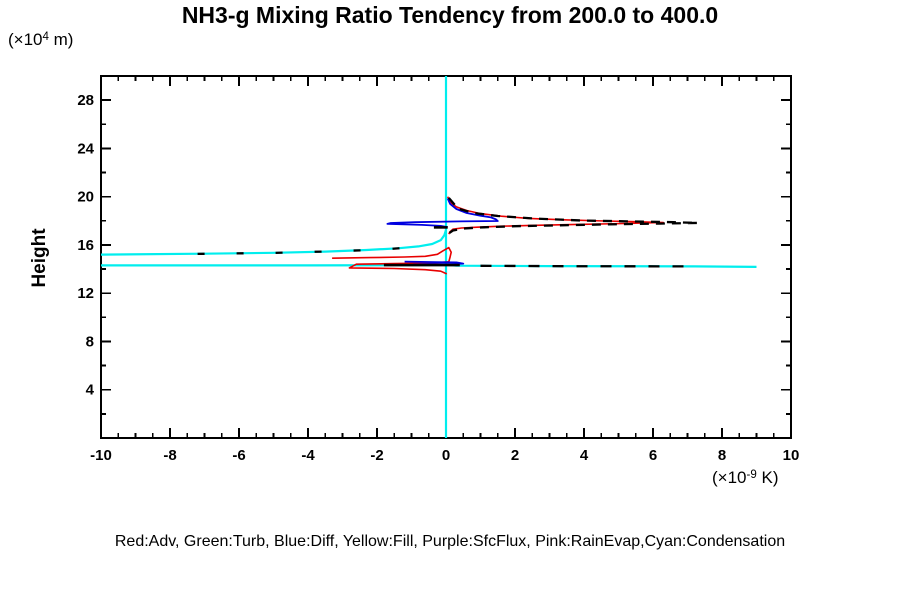  Describe the element at coordinates (573, 215) in the screenshot. I see `series-net-dashed-upper-peak` at that location.